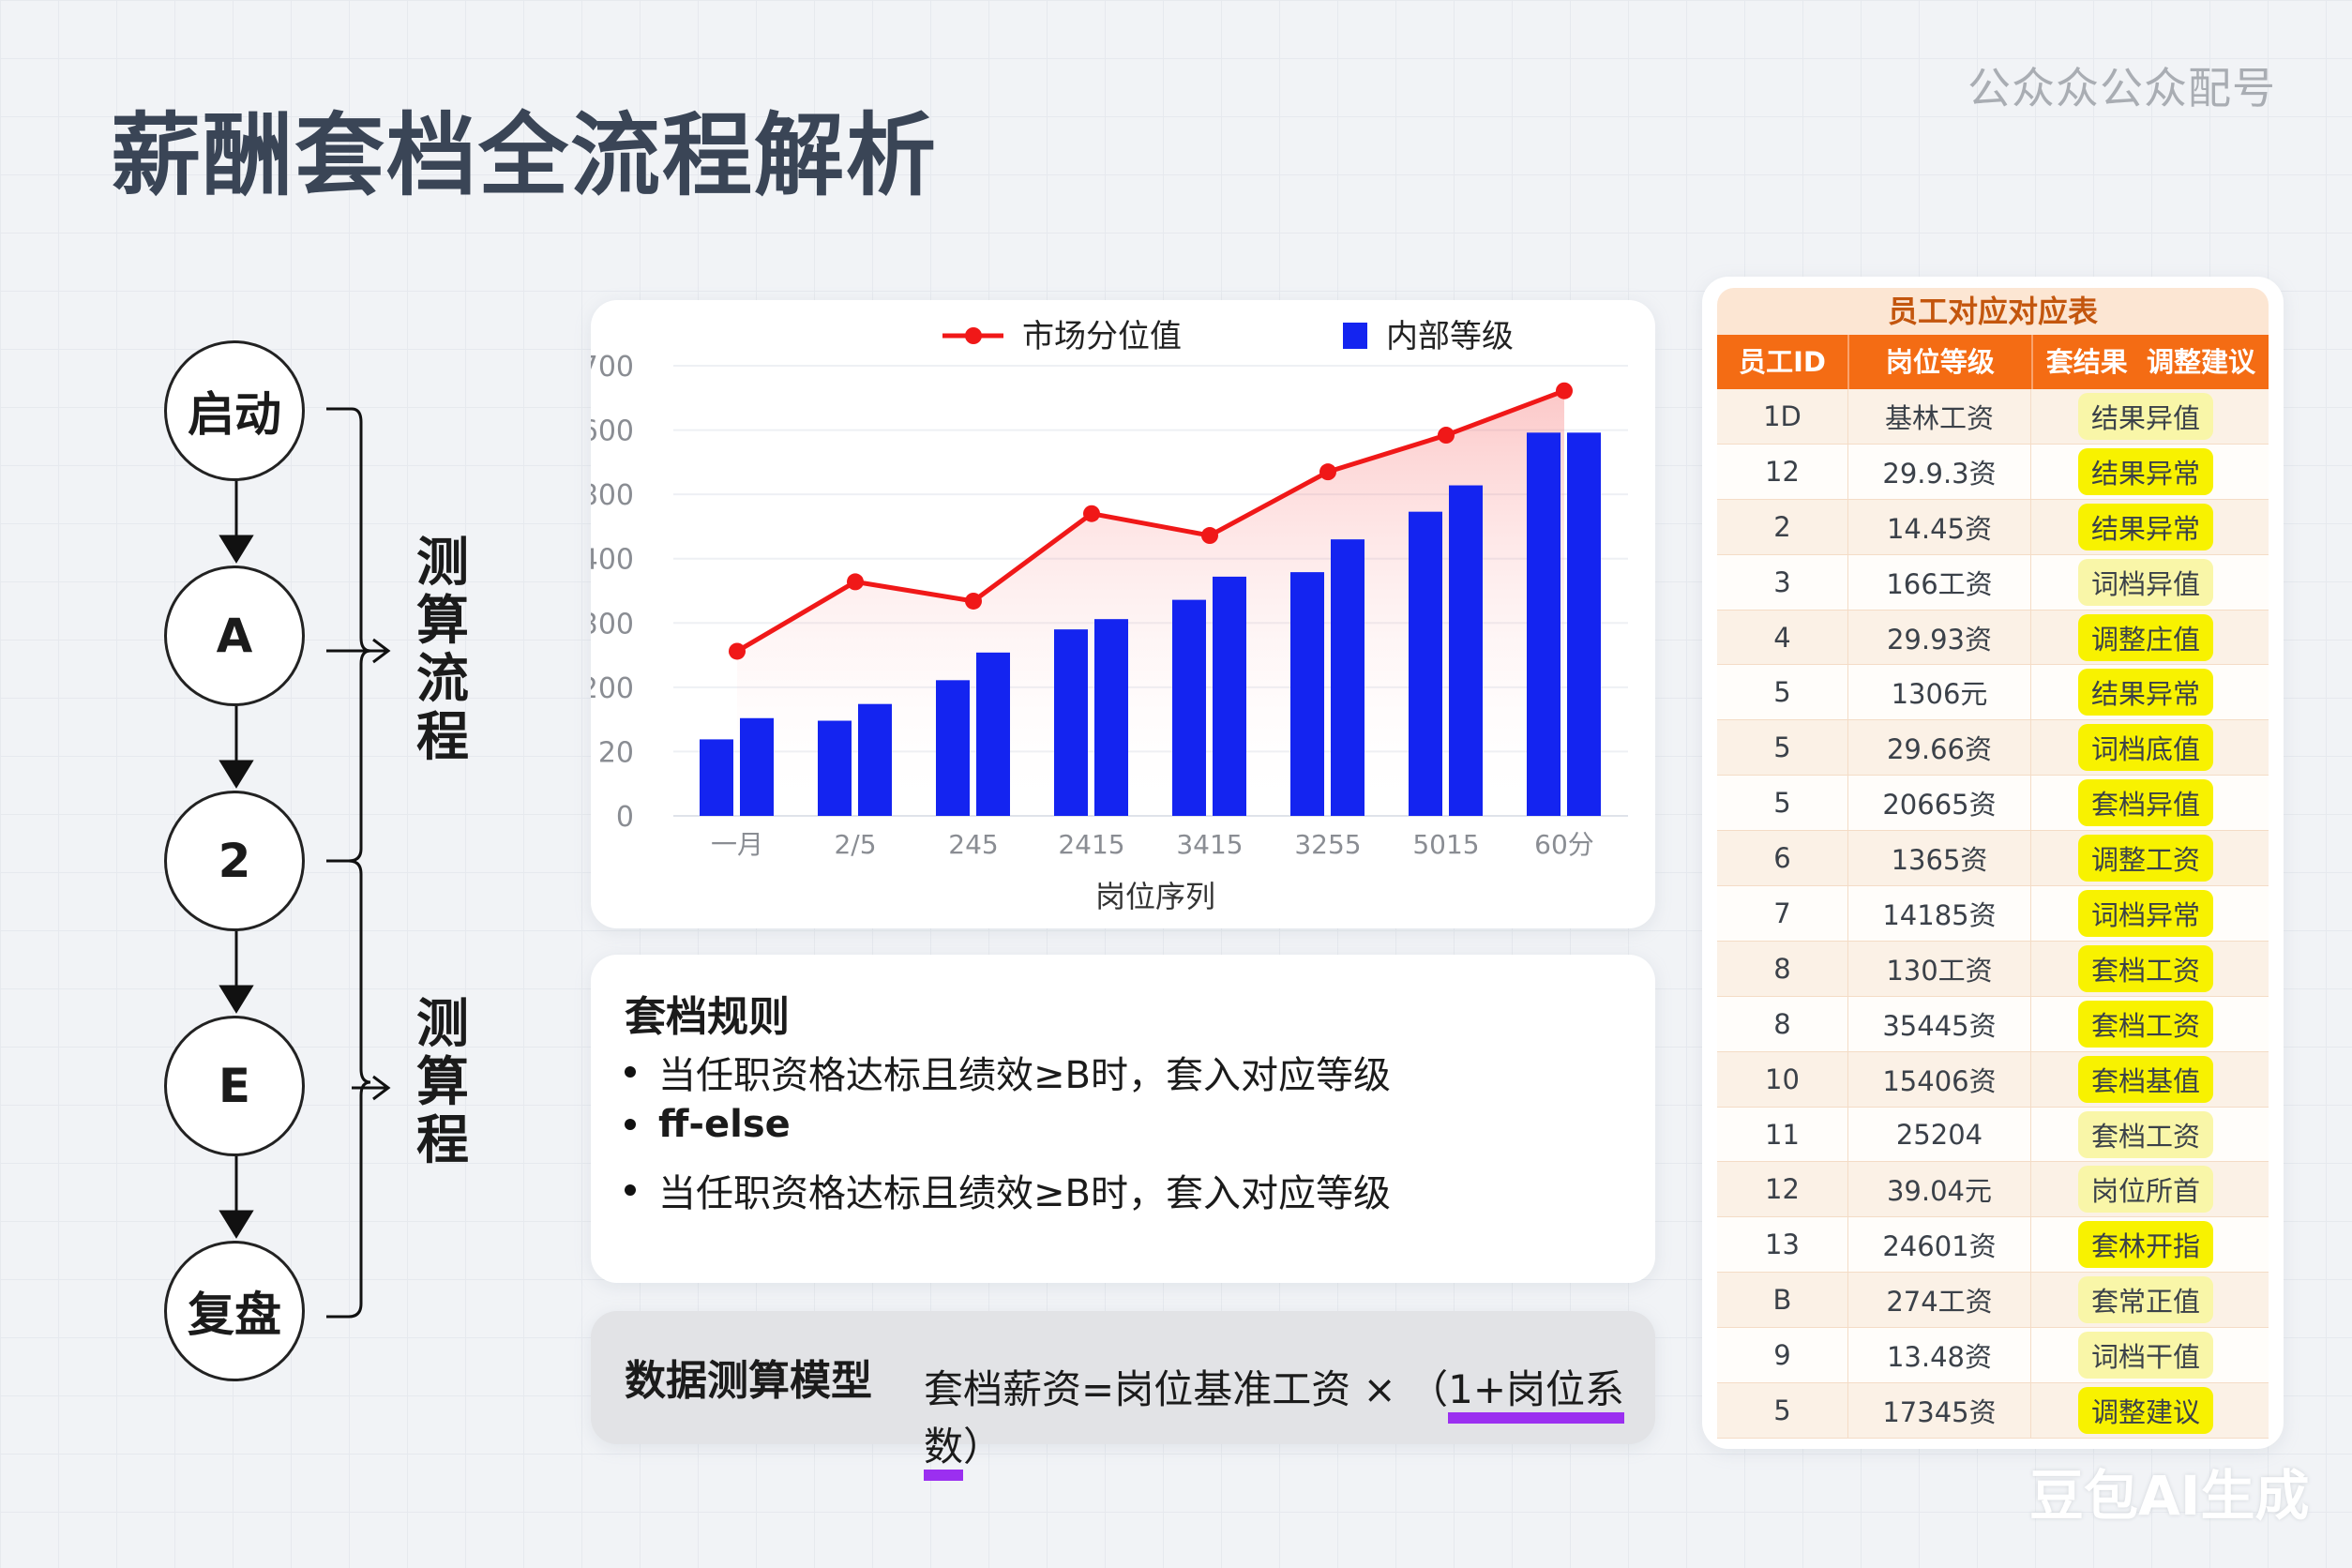 The image size is (2352, 1568). Describe the element at coordinates (1993, 1356) in the screenshot. I see `table-row: 9 13.48资 词档干值` at that location.